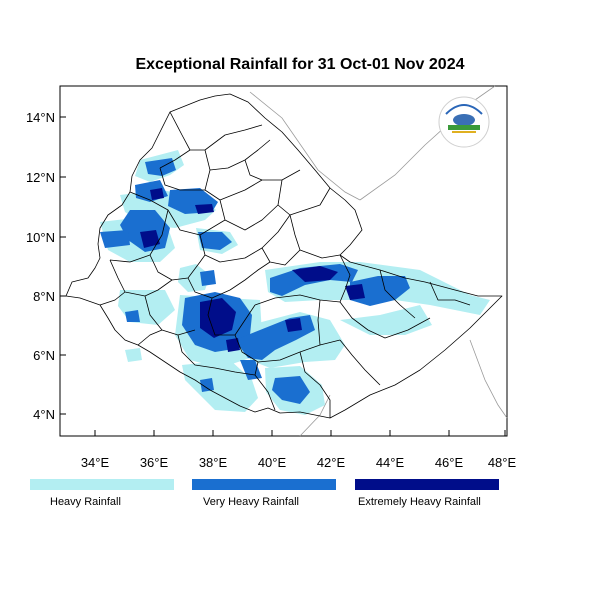 This screenshot has height=600, width=600. Describe the element at coordinates (251, 502) in the screenshot. I see `legend-label-very-heavy: Very Heavy Rainfall` at that location.